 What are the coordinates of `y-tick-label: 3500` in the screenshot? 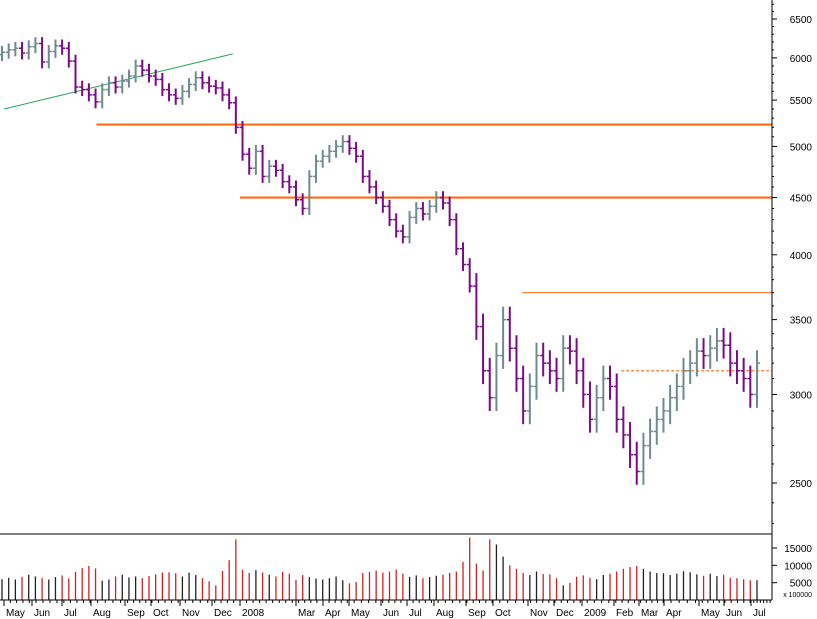 It's located at (801, 321).